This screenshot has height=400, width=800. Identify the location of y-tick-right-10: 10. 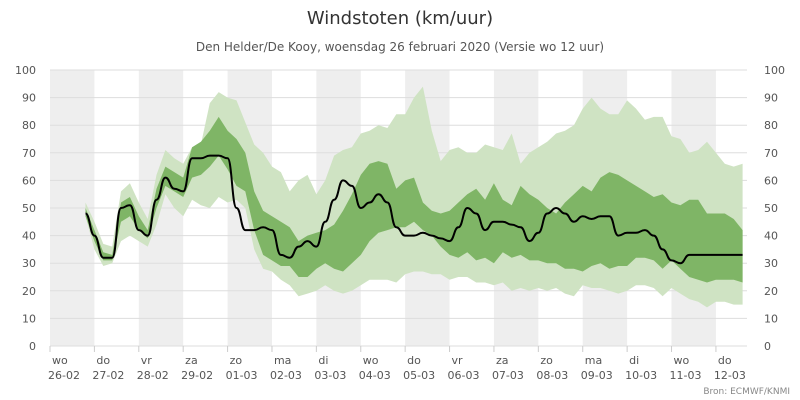
(771, 318).